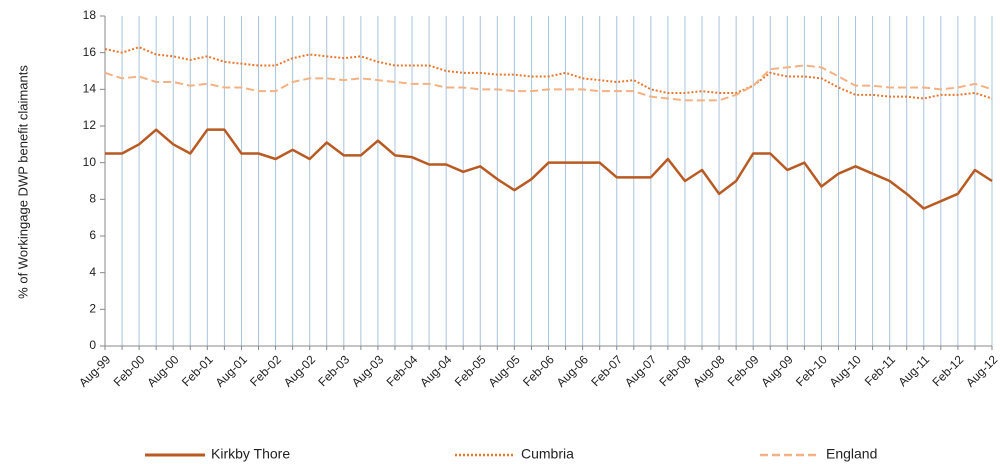 This screenshot has width=1000, height=464. I want to click on x-tick-label: Aug-00, so click(162, 370).